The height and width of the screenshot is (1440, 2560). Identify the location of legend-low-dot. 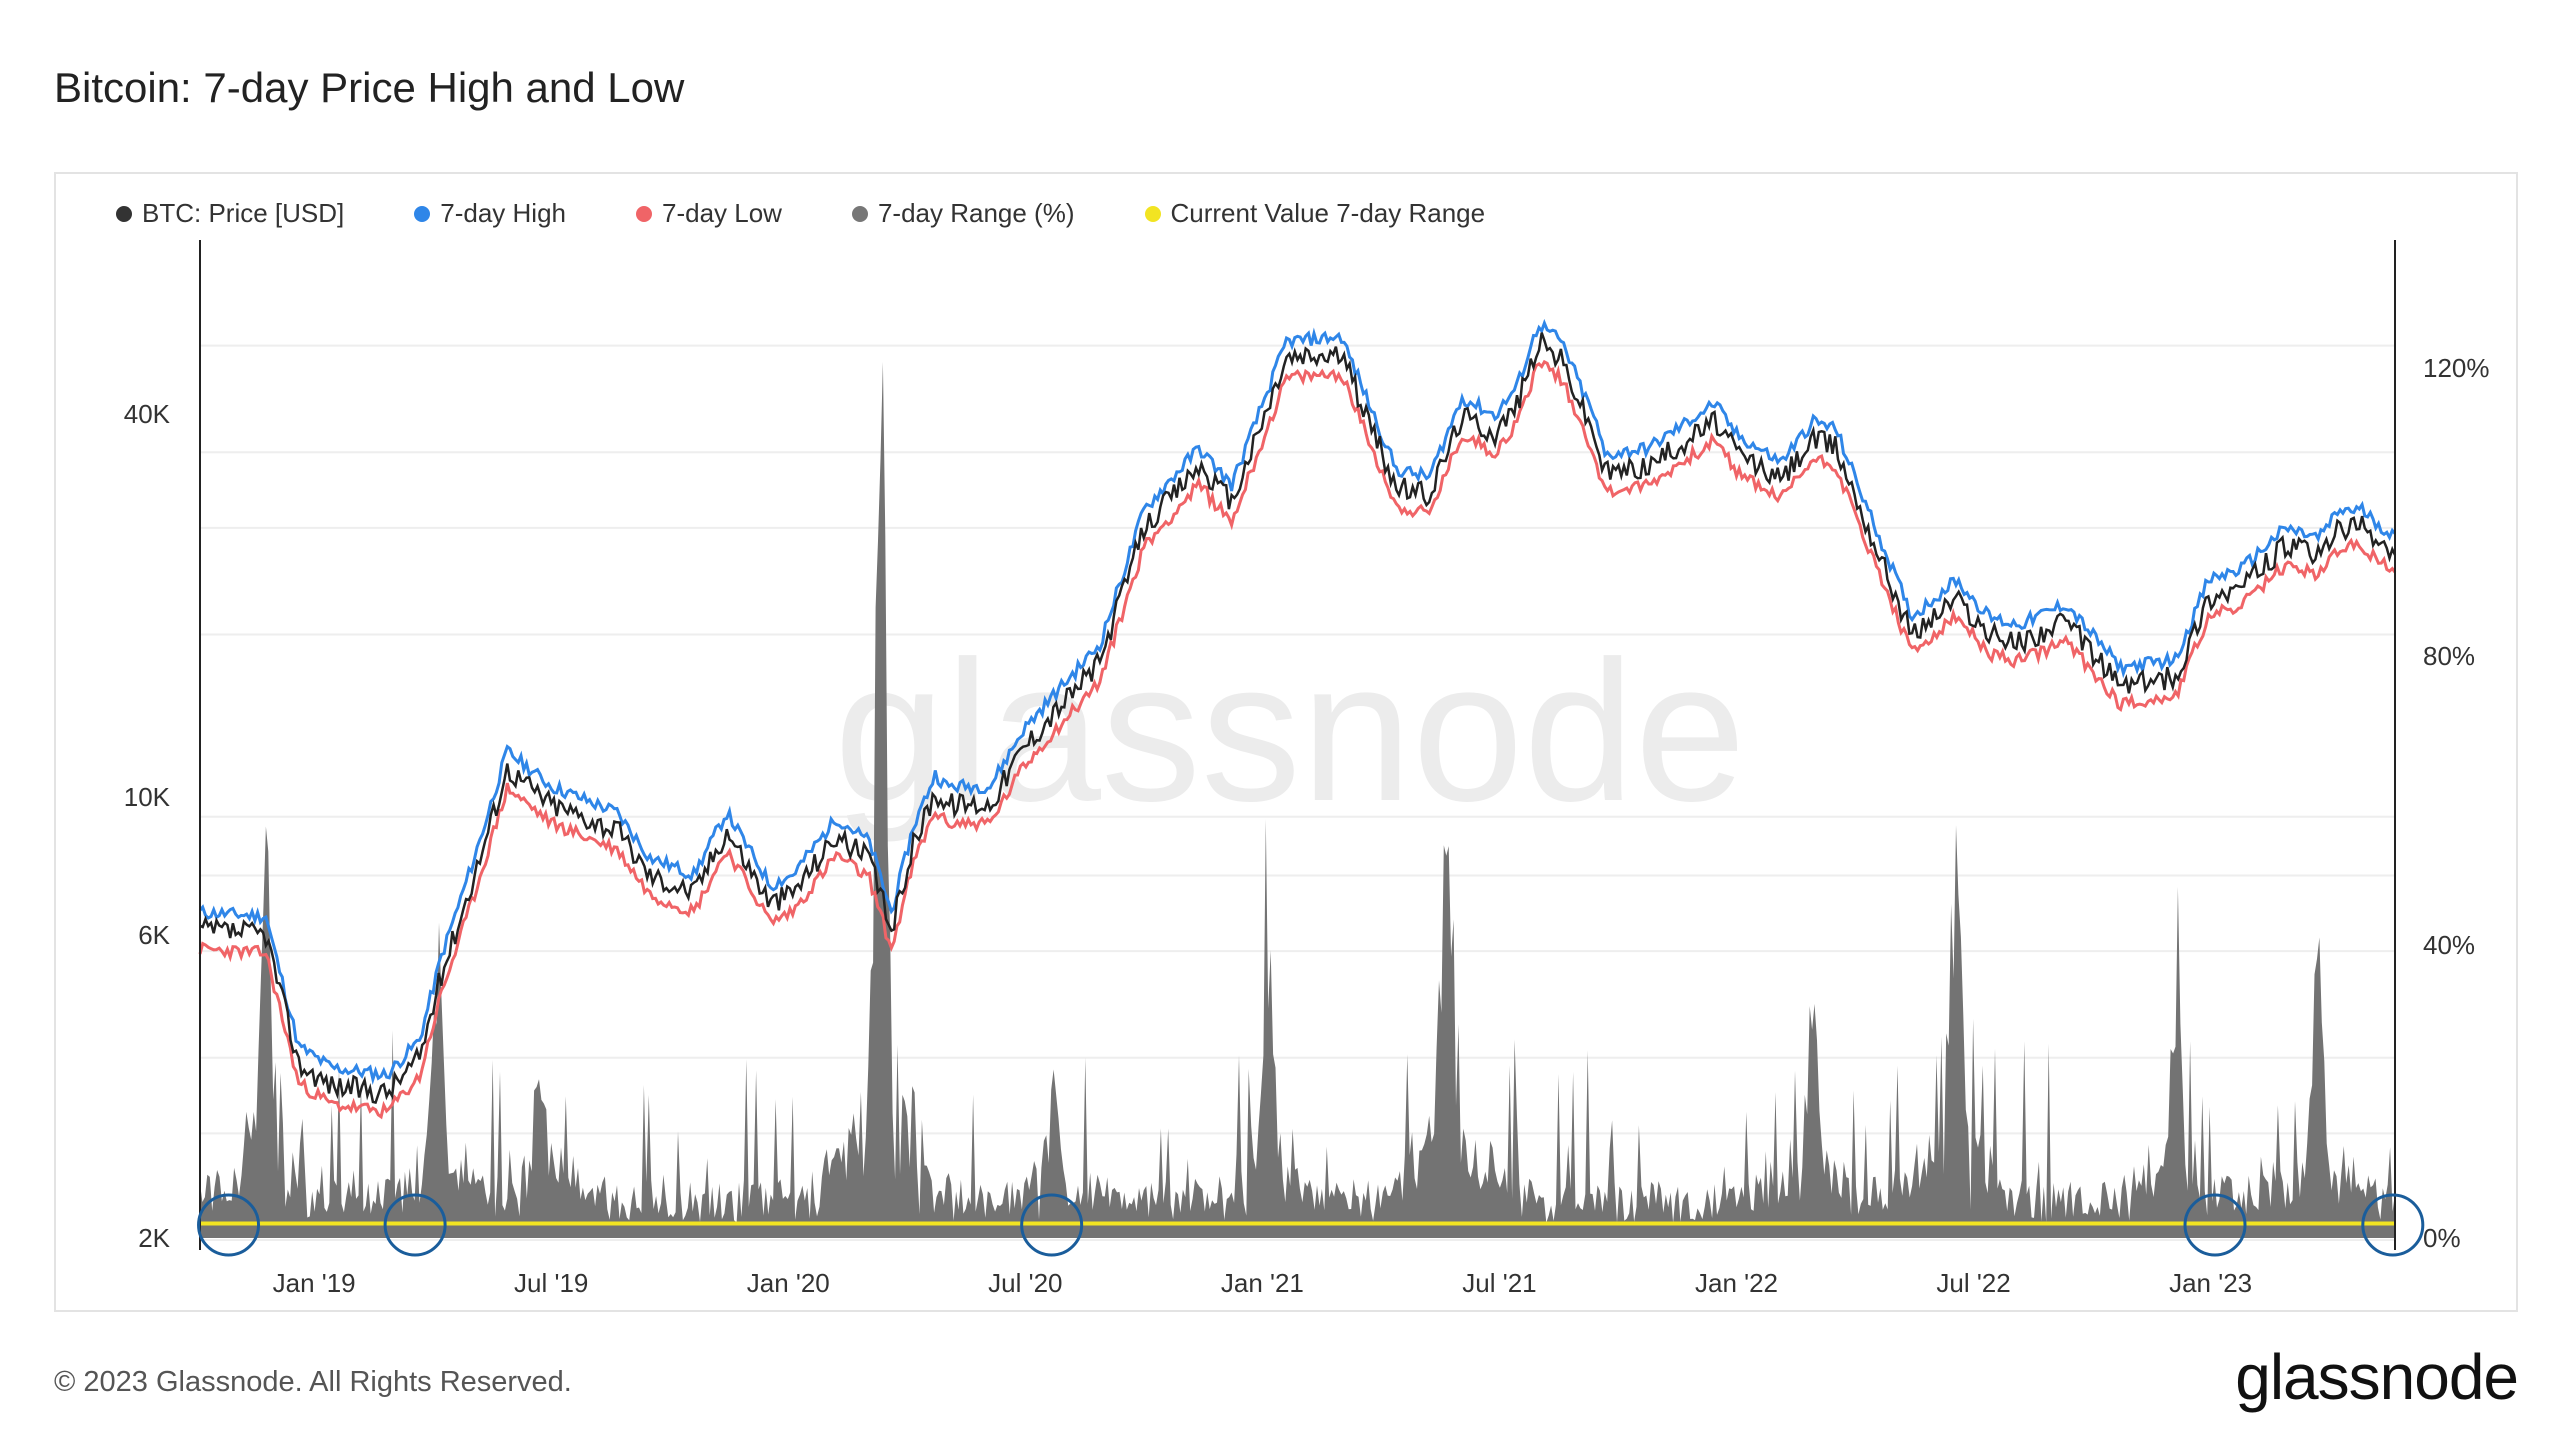
(643, 213).